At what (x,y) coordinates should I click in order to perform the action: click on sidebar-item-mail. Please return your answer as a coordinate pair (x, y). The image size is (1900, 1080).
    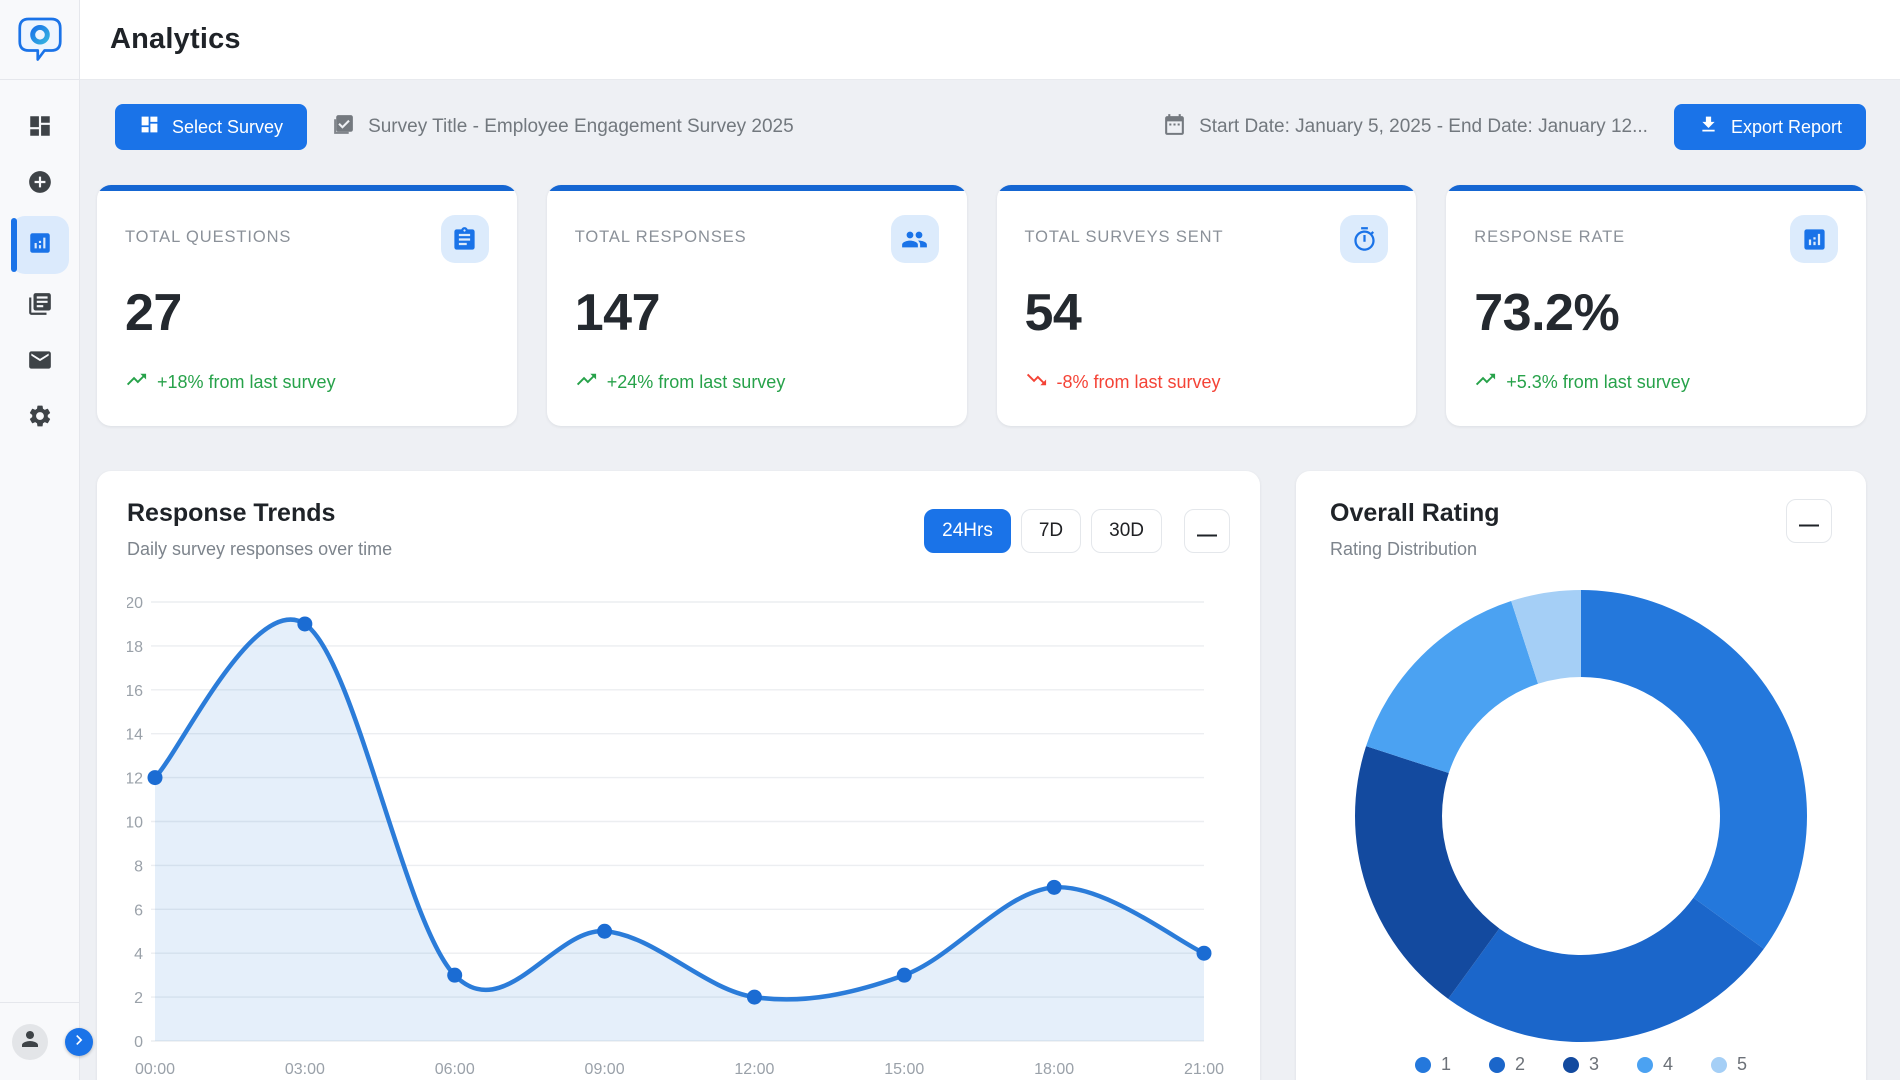
    Looking at the image, I should click on (40, 362).